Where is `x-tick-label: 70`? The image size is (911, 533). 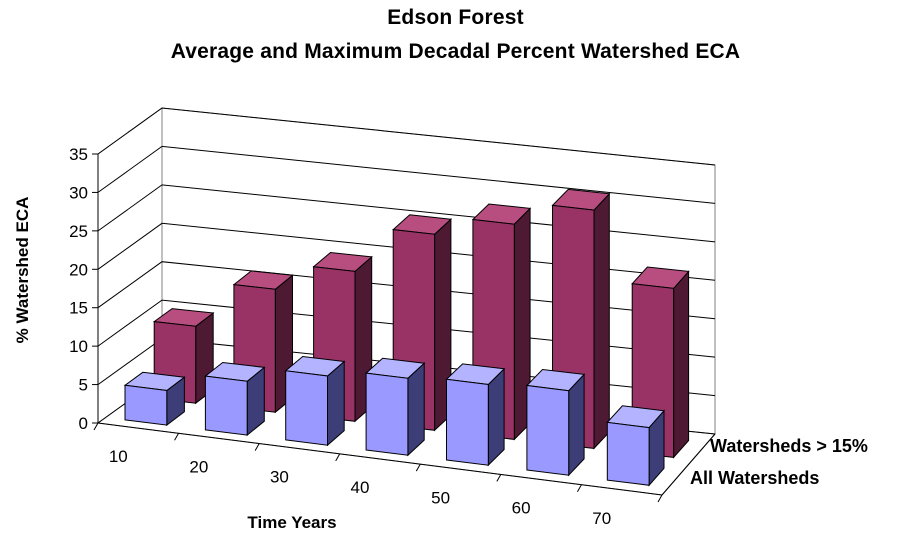 x-tick-label: 70 is located at coordinates (601, 518).